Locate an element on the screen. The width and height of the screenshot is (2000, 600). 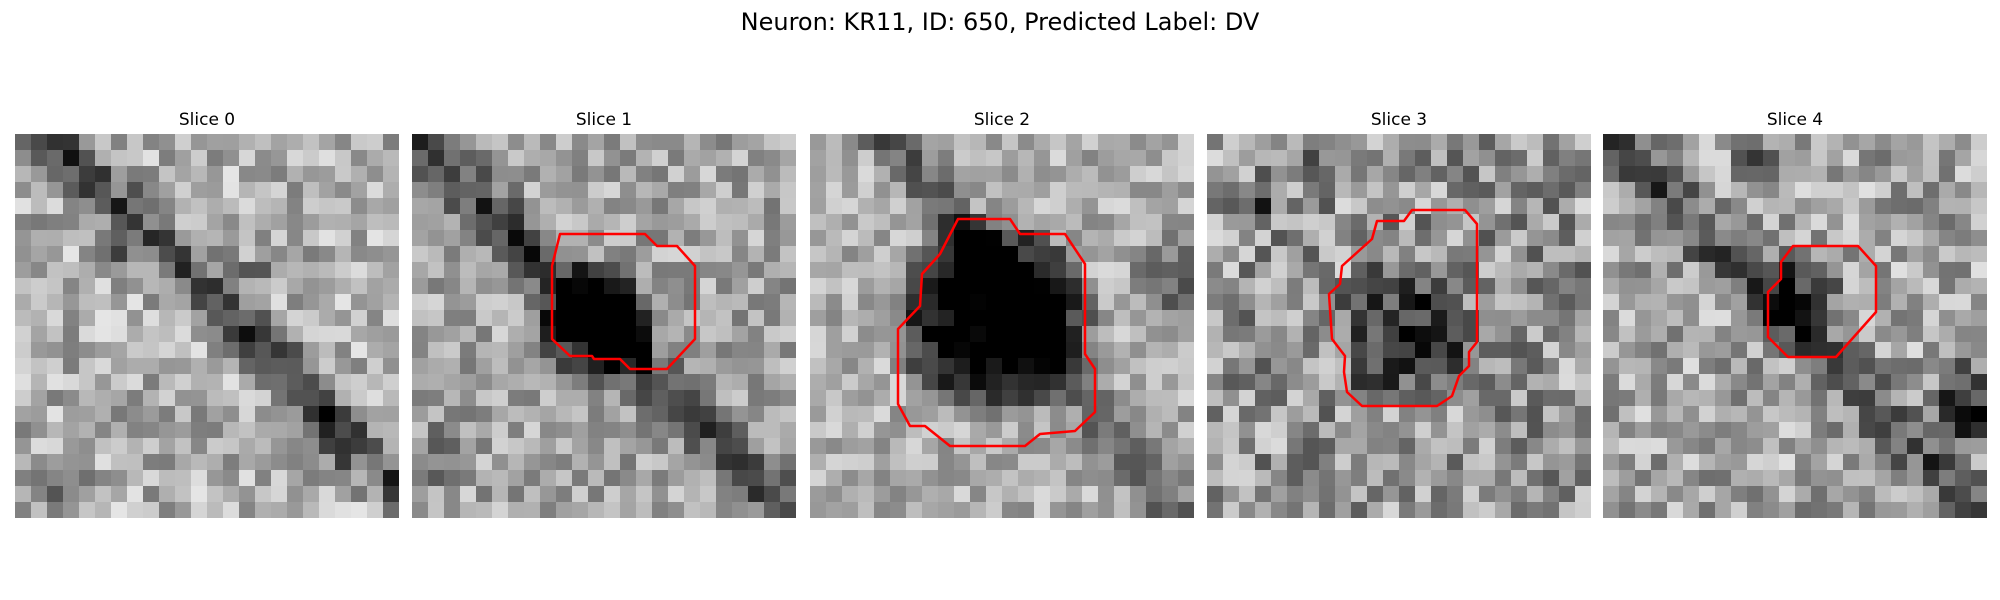
slice-panel-2: Slice 2 is located at coordinates (1002, 313).